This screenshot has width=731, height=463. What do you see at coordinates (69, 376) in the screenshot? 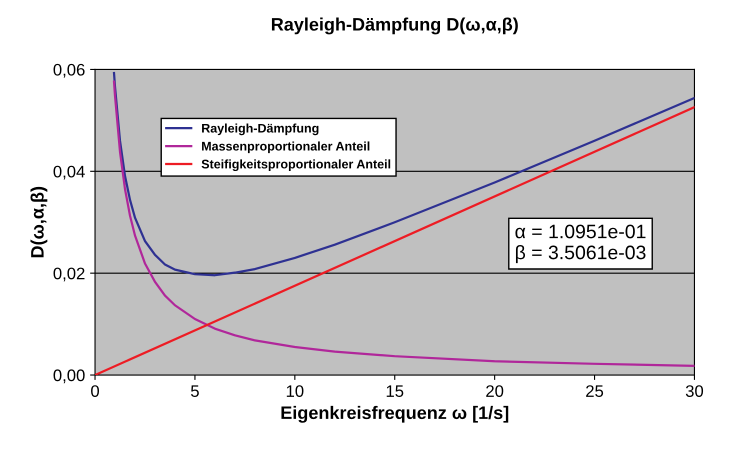
I see `y-tick-label: 0,00` at bounding box center [69, 376].